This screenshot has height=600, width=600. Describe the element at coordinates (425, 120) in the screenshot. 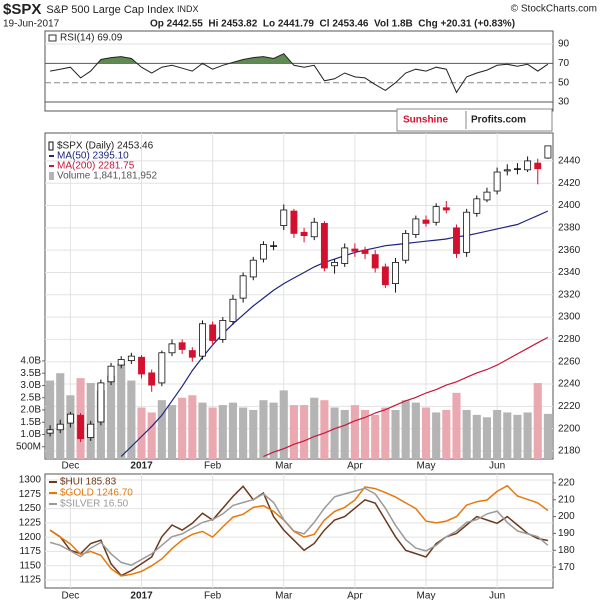

I see `logo-brand: Sunshine` at that location.